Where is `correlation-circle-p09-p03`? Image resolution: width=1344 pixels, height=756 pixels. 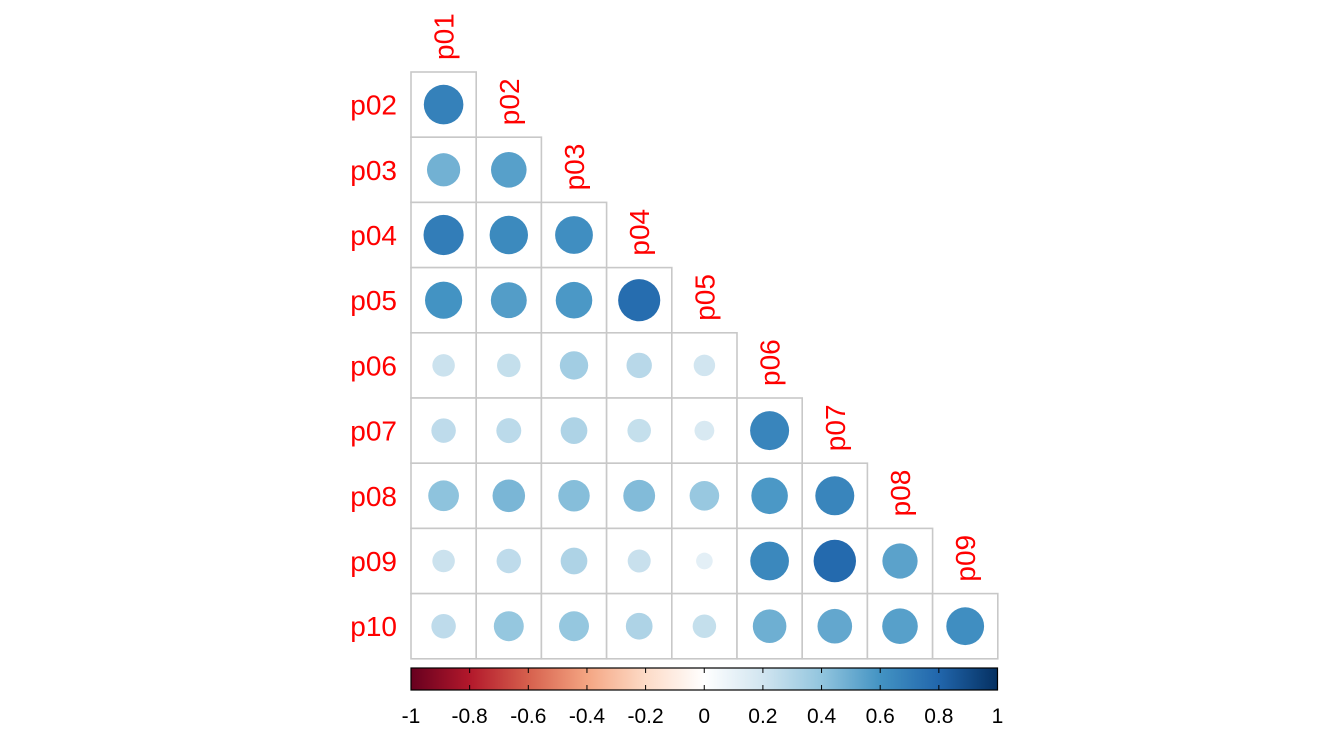
correlation-circle-p09-p03 is located at coordinates (574, 561).